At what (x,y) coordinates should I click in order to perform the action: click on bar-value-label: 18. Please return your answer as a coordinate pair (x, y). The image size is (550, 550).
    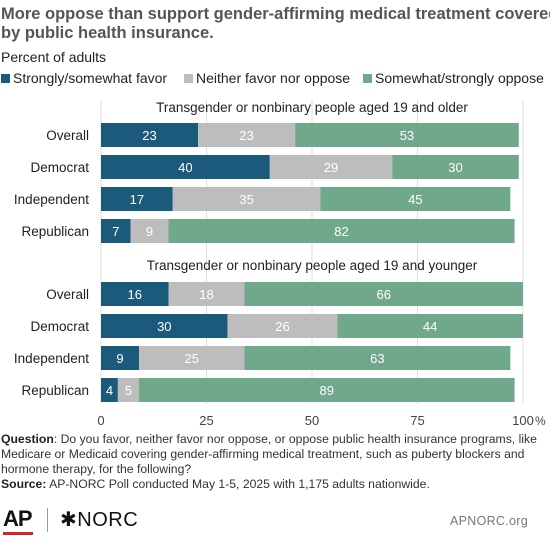
    Looking at the image, I should click on (206, 294).